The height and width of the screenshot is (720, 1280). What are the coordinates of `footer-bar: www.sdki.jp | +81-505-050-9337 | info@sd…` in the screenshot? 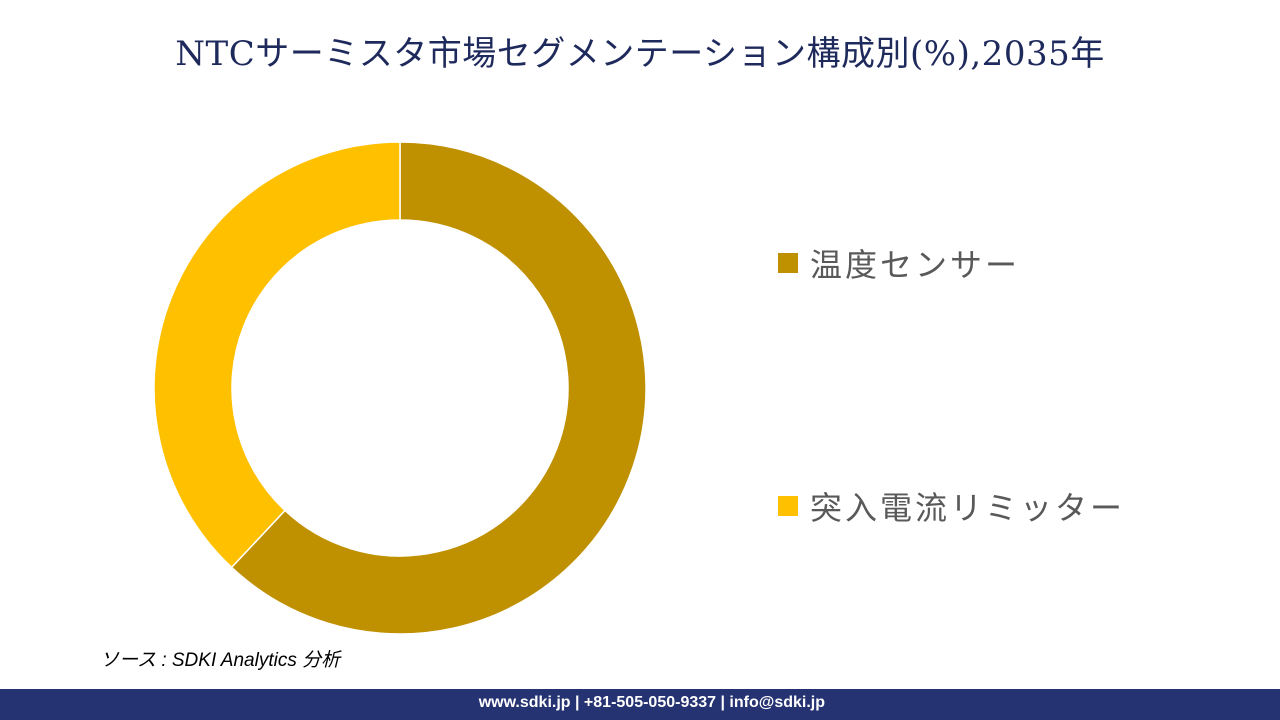 It's located at (640, 704).